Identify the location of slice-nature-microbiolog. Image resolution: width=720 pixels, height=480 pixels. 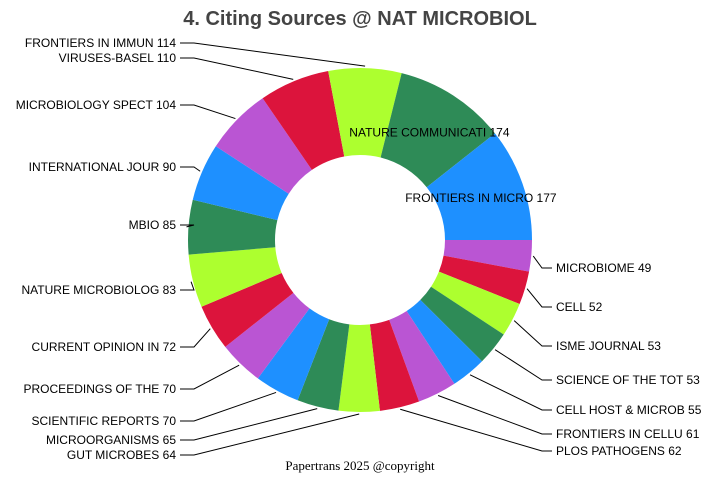
(235, 277).